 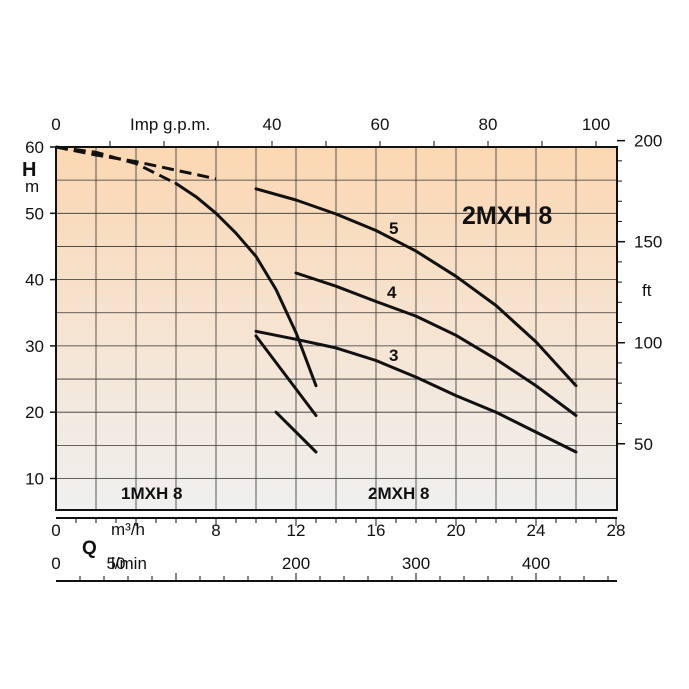 What do you see at coordinates (296, 563) in the screenshot?
I see `lmin-tick-label: 200` at bounding box center [296, 563].